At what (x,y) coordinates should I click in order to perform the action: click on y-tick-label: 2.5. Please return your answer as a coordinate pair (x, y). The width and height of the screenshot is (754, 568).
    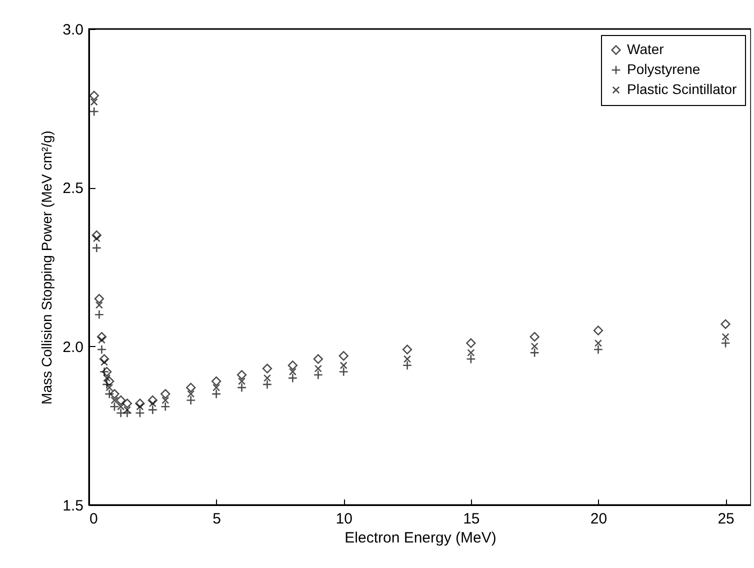
    Looking at the image, I should click on (73, 189).